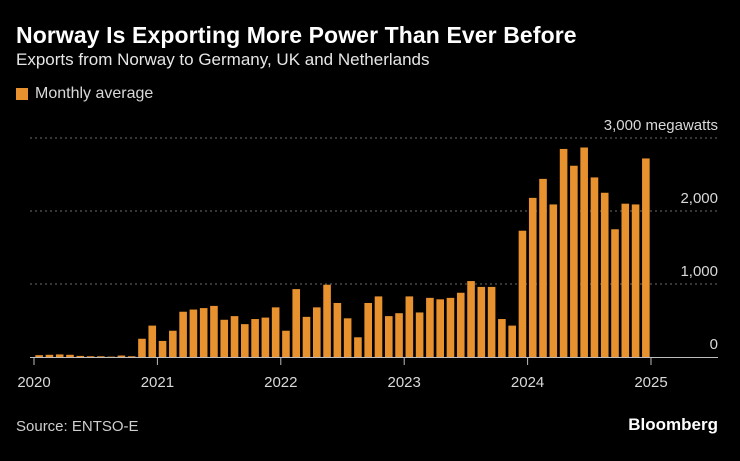  Describe the element at coordinates (673, 424) in the screenshot. I see `bloomberg-logo: Bloomberg` at that location.